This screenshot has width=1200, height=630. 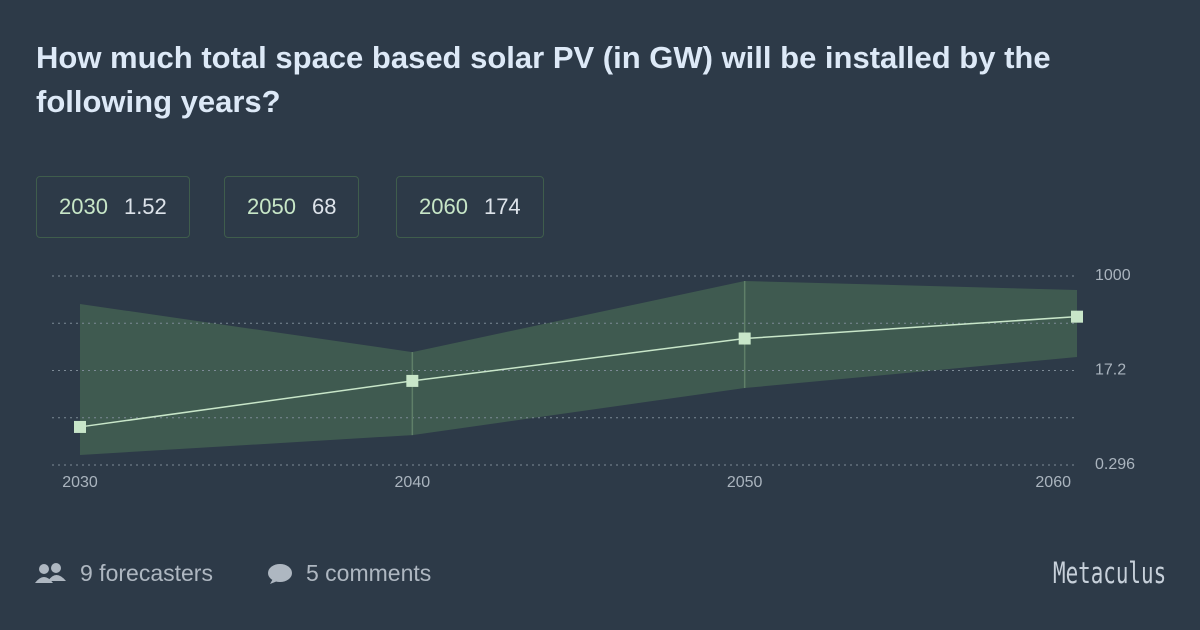 What do you see at coordinates (80, 482) in the screenshot?
I see `x-tick-label: 2030` at bounding box center [80, 482].